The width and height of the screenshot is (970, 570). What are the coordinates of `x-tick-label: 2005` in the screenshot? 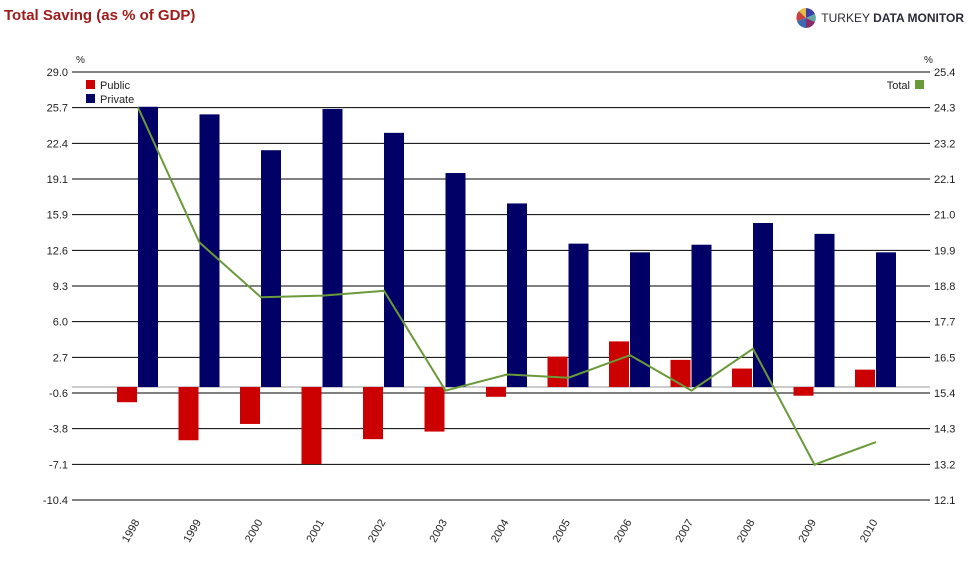 It's located at (561, 531).